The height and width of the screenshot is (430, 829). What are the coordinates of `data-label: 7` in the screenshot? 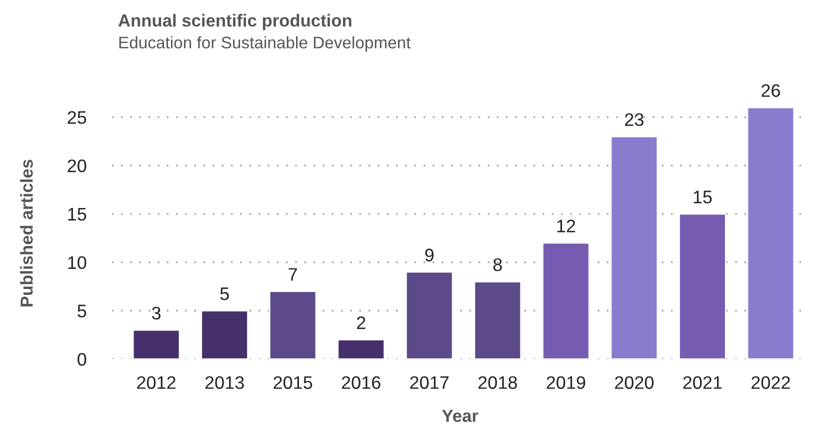 It's located at (292, 274).